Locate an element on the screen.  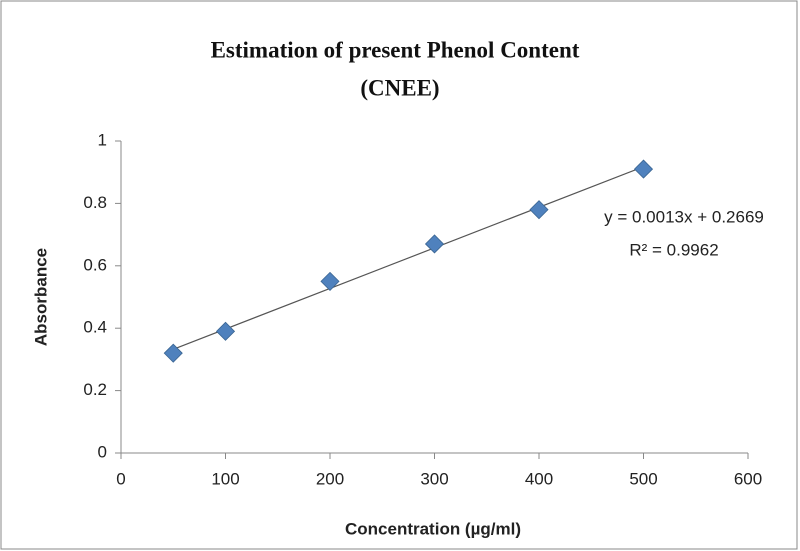
y-tick-label: 1 is located at coordinates (102, 139).